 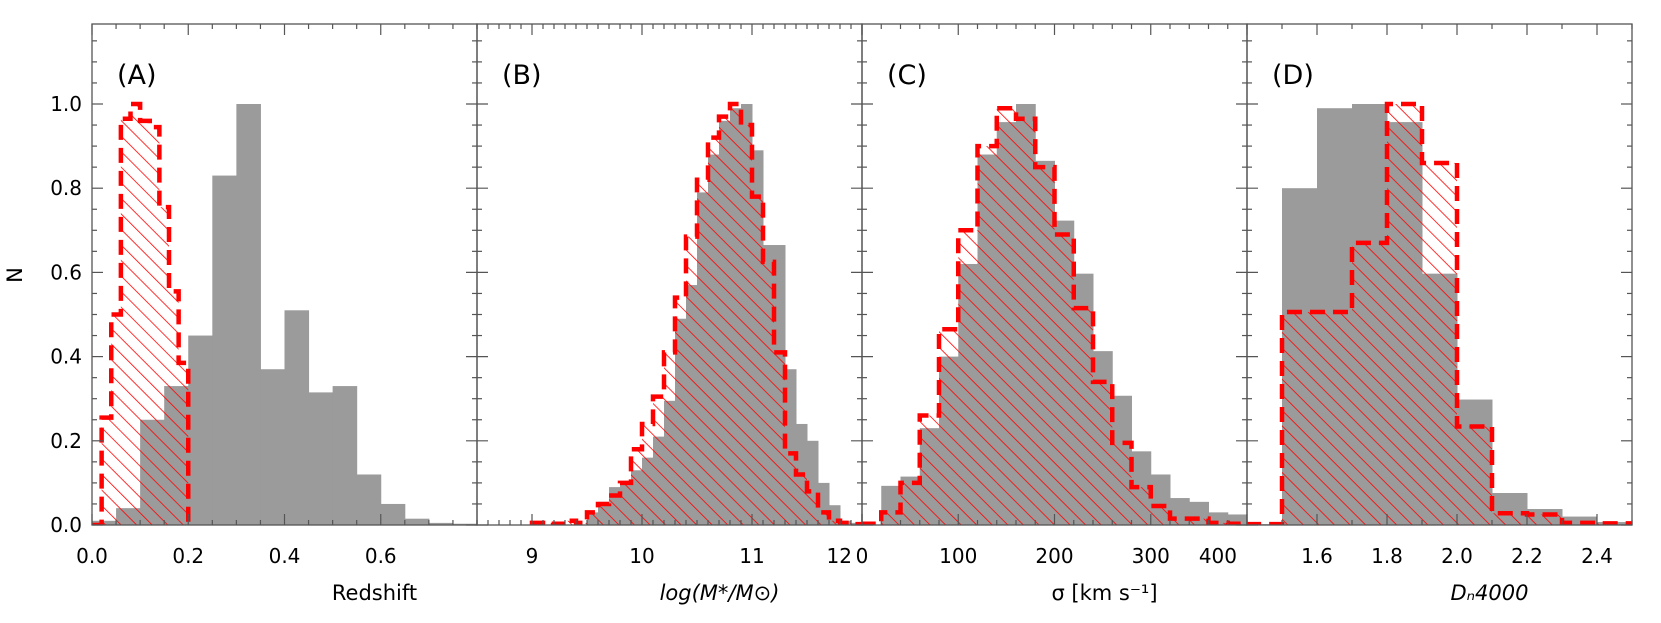 What do you see at coordinates (1317, 556) in the screenshot?
I see `x-tick-label: 1.6` at bounding box center [1317, 556].